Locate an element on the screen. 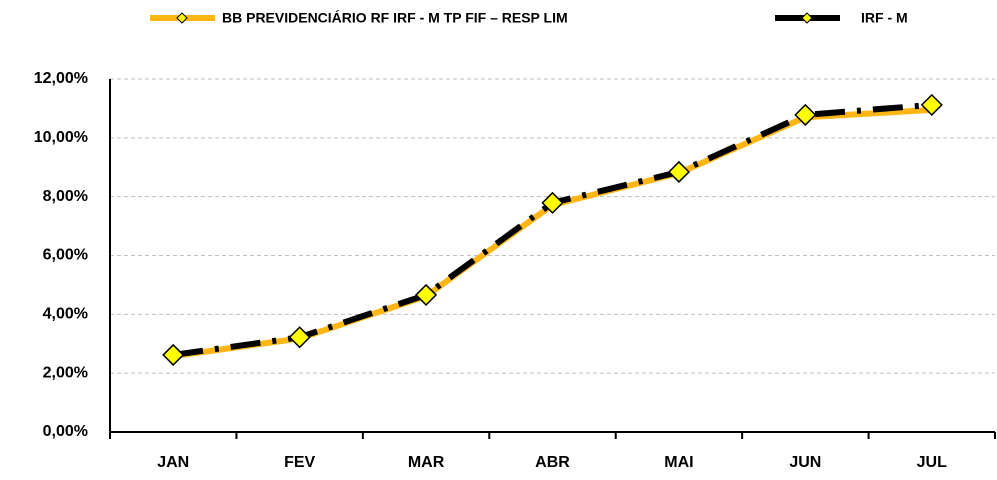 This screenshot has width=997, height=480. legend-label: IRF - M is located at coordinates (884, 18).